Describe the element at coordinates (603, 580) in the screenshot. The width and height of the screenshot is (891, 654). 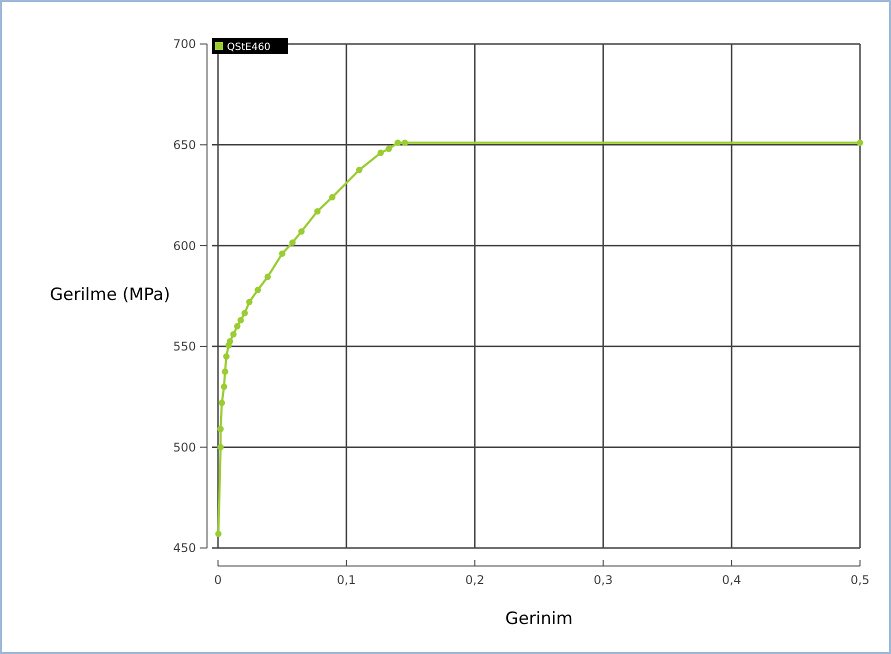
I see `x-tick-label: 0,3` at that location.